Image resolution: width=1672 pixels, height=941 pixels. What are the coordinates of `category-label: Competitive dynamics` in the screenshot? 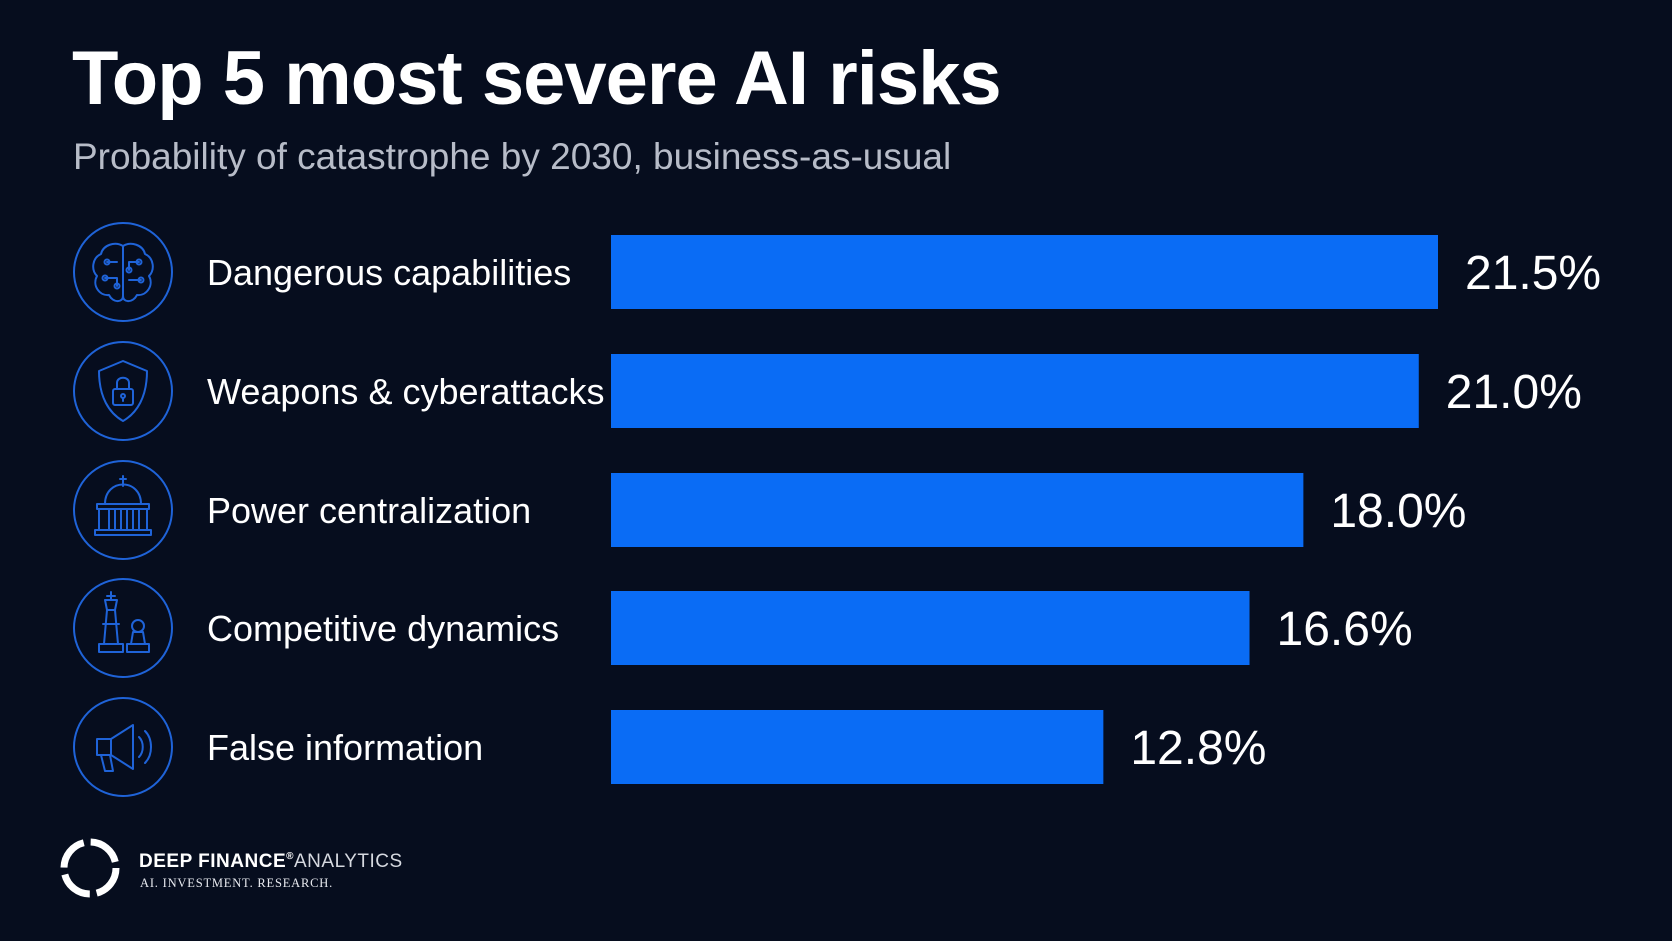 It's located at (383, 628).